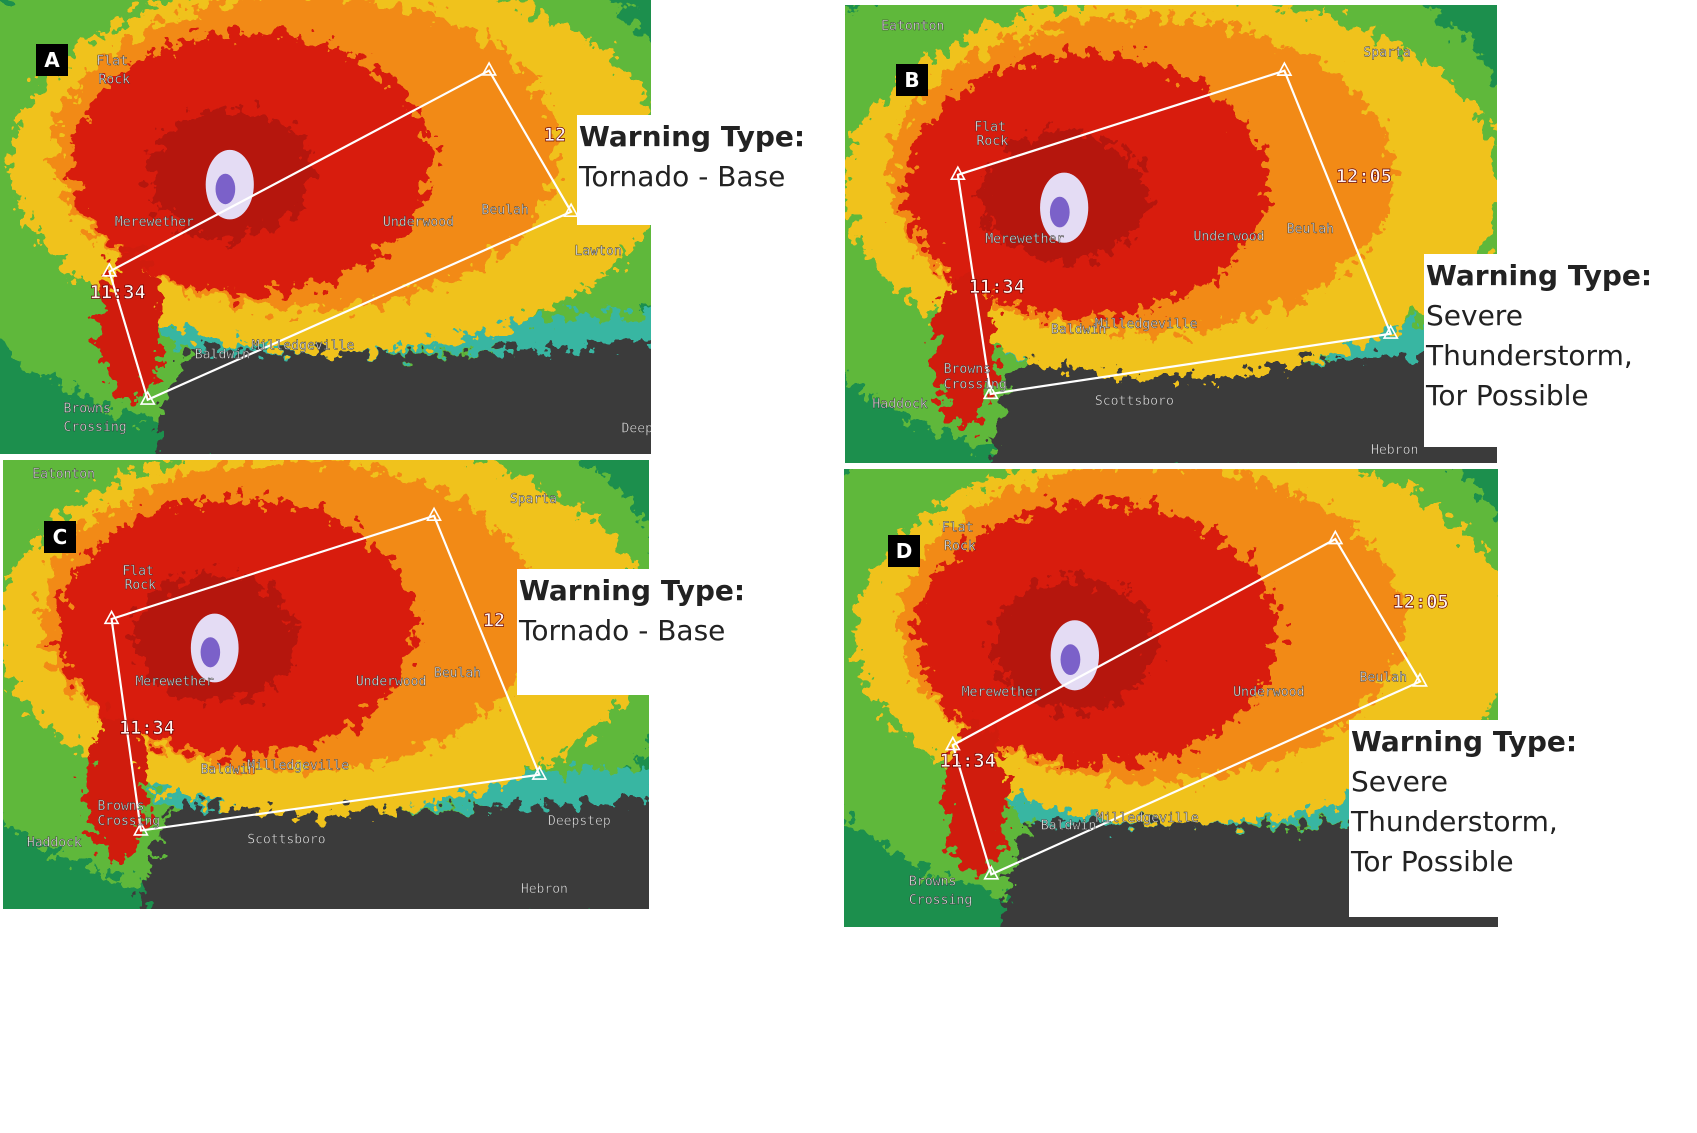  I want to click on panel-letter: B, so click(912, 80).